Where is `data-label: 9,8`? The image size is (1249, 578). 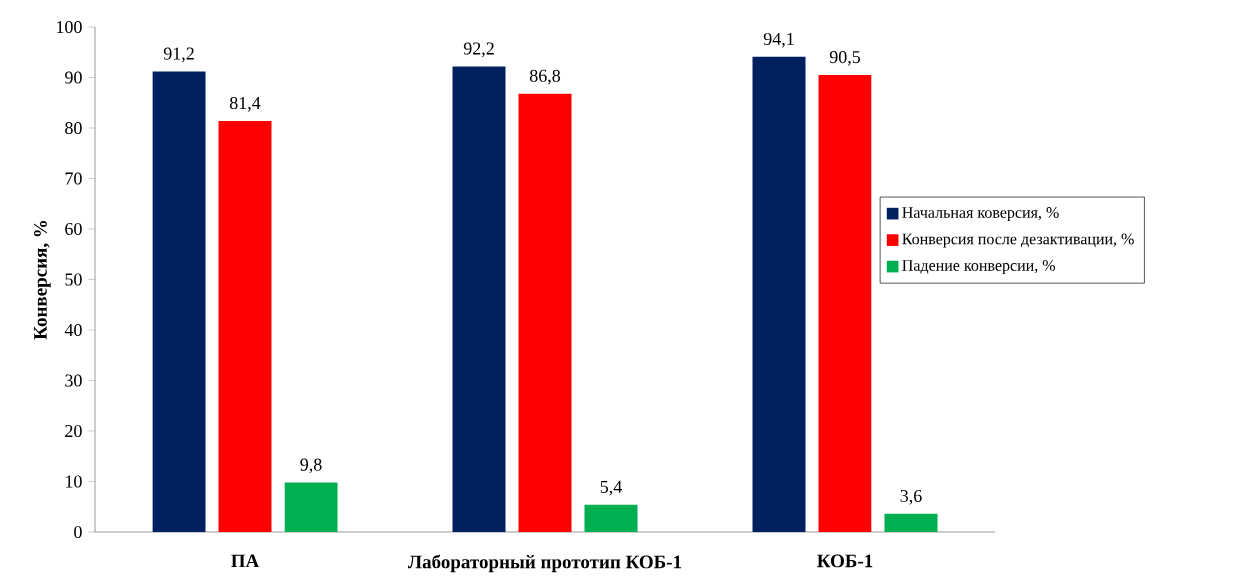 data-label: 9,8 is located at coordinates (311, 466).